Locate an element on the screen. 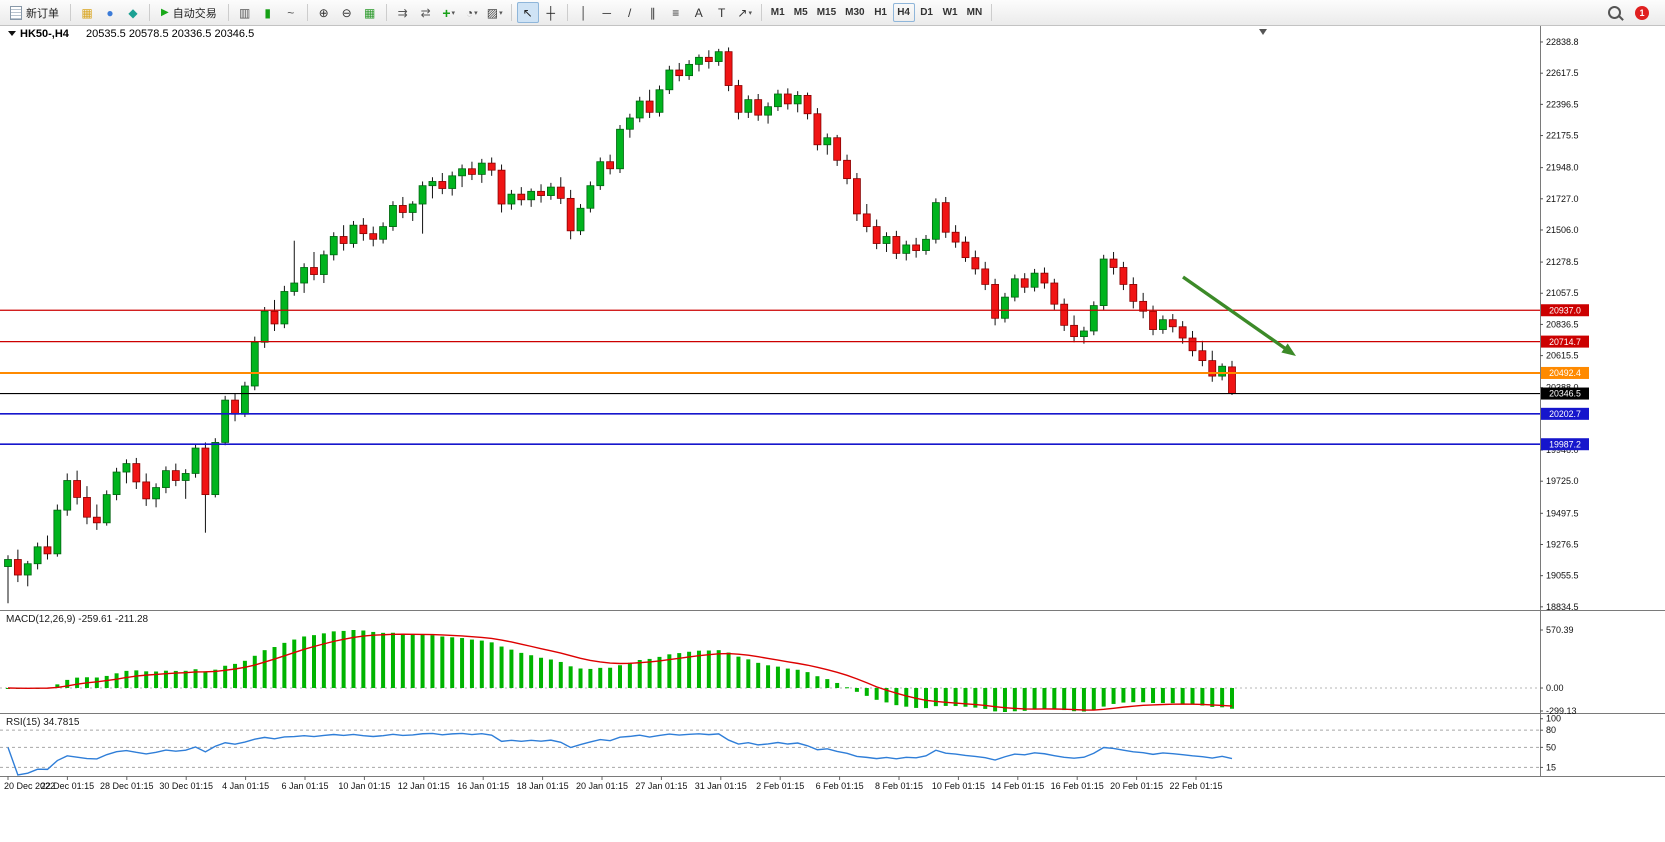  horizontal-line-button: ─ is located at coordinates (607, 12).